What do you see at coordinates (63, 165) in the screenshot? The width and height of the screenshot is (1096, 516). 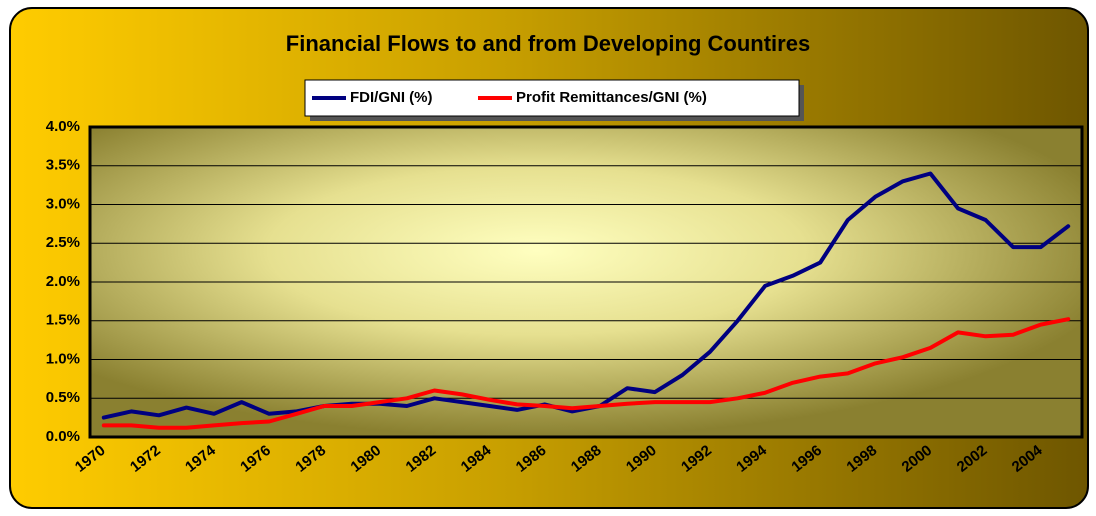 I see `y-tick-label: 3.5%` at bounding box center [63, 165].